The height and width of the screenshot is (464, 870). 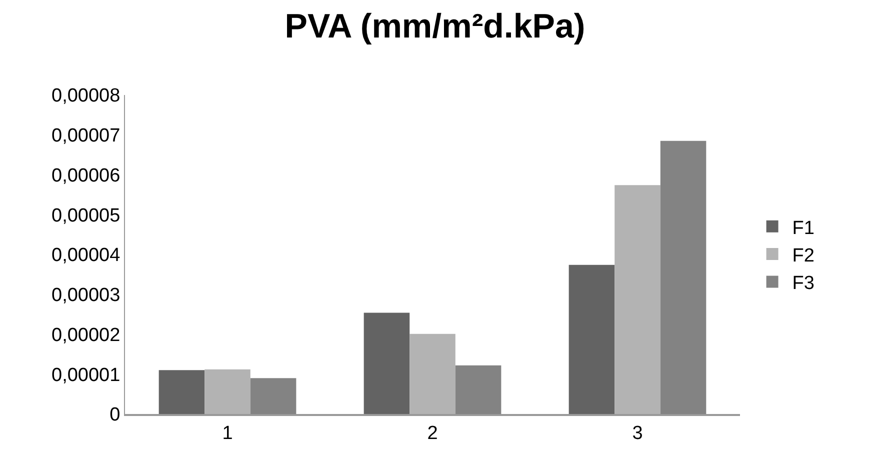 What do you see at coordinates (86, 335) in the screenshot?
I see `y-tick-label: 0,00002` at bounding box center [86, 335].